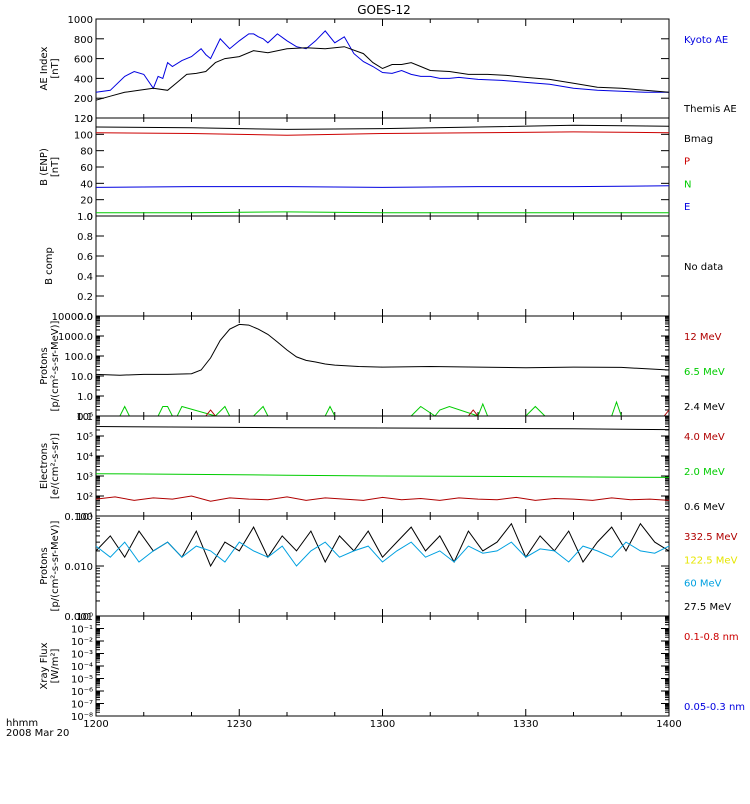  Describe the element at coordinates (44, 665) in the screenshot. I see `y-axis-label-line: Xray Flux` at that location.